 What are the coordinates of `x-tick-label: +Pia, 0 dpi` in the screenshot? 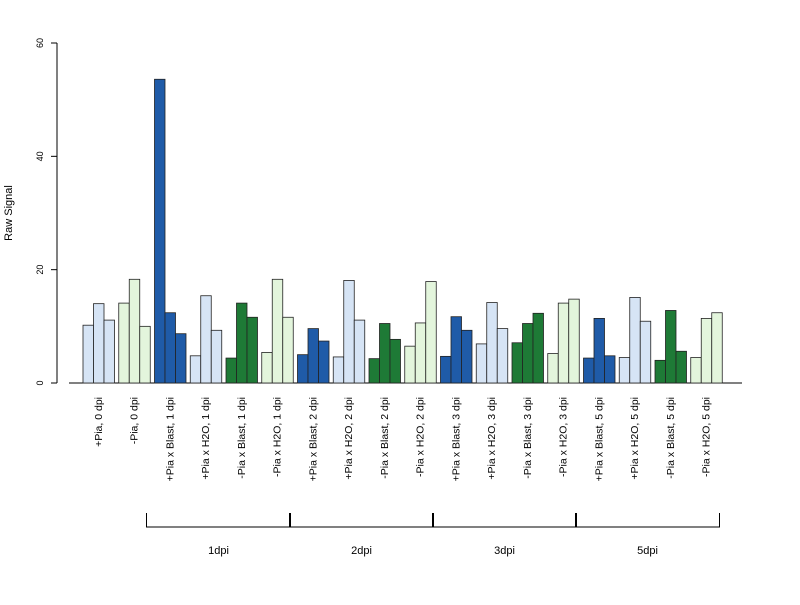 It's located at (99, 422).